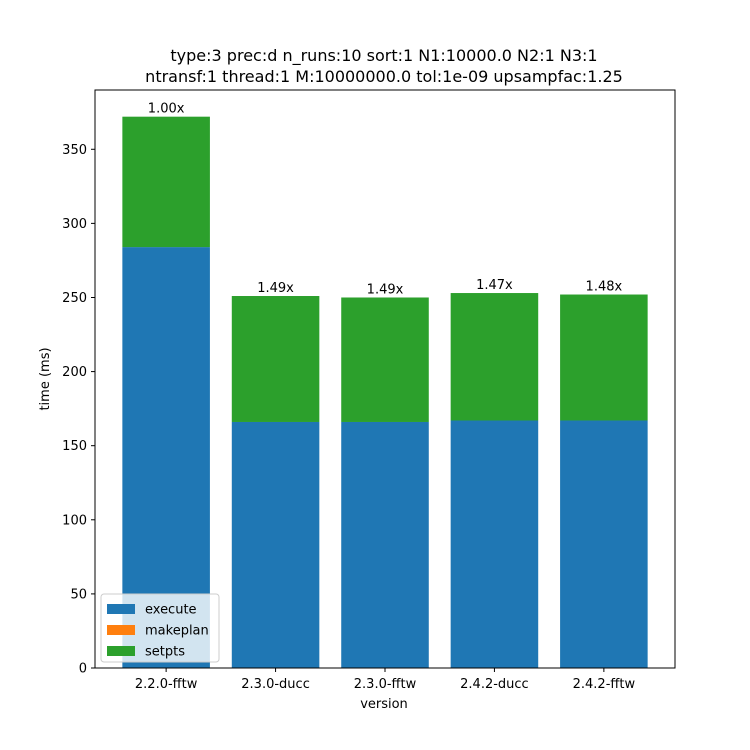  I want to click on y-axis-label: time (ms), so click(45, 378).